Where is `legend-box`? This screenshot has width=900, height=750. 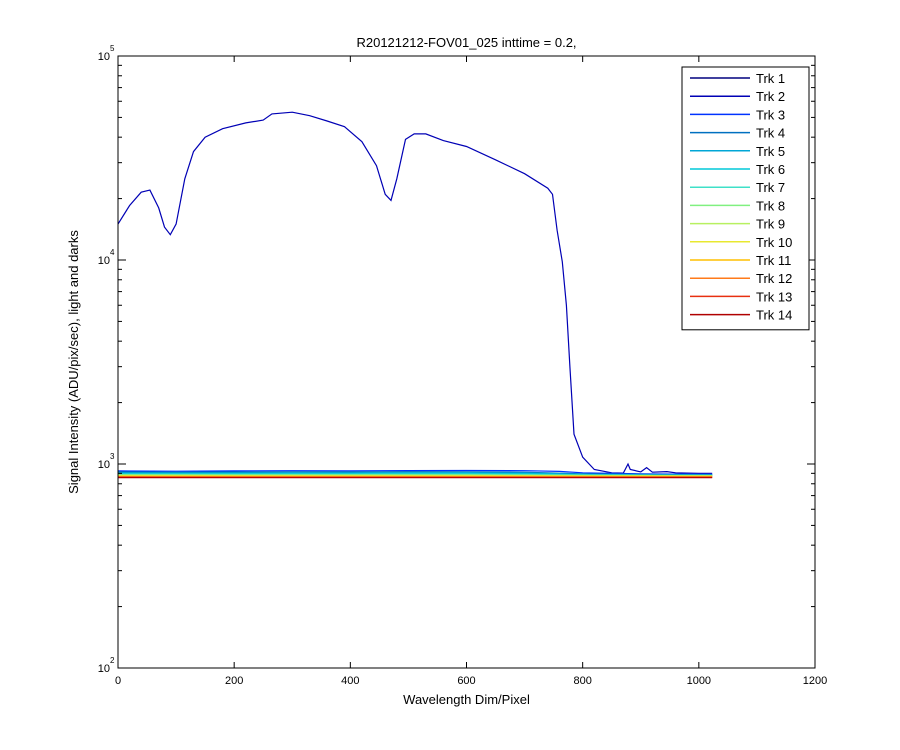 legend-box is located at coordinates (745, 198).